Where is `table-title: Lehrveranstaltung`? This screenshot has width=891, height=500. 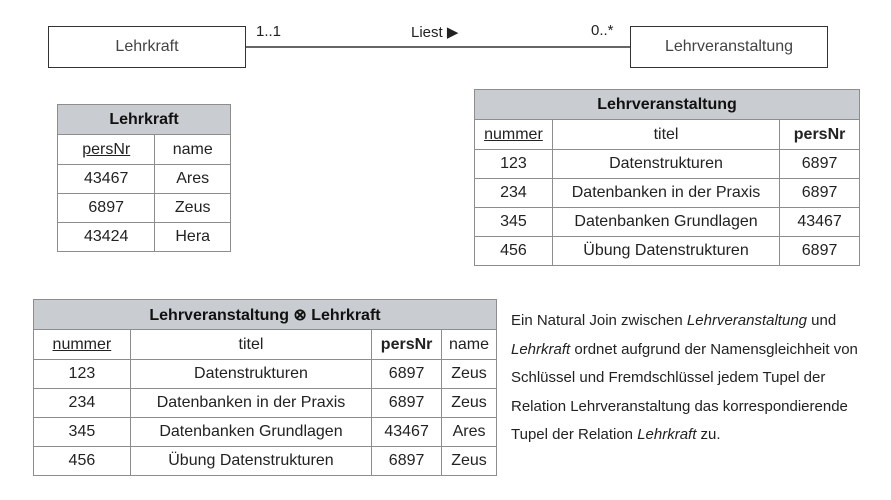
table-title: Lehrveranstaltung is located at coordinates (667, 104).